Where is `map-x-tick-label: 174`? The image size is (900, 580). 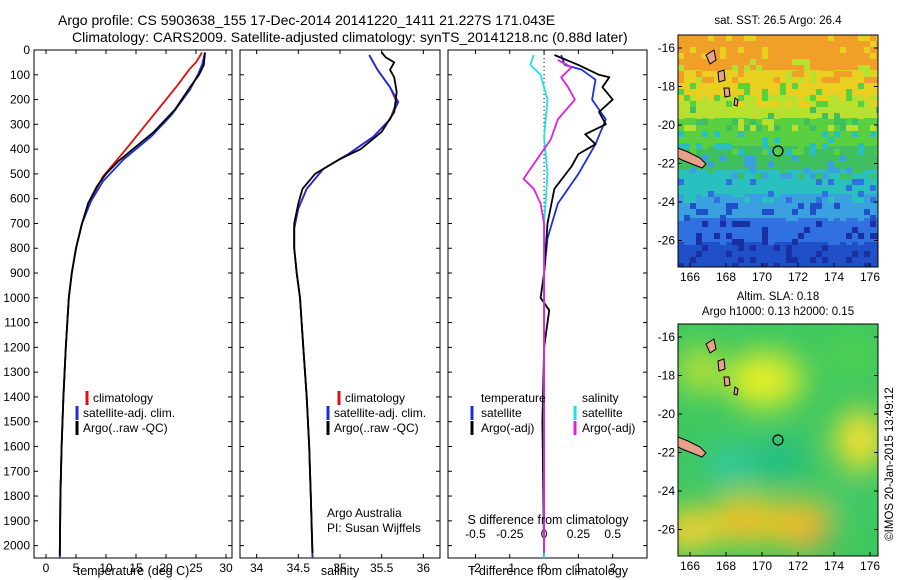
map-x-tick-label: 174 is located at coordinates (834, 277).